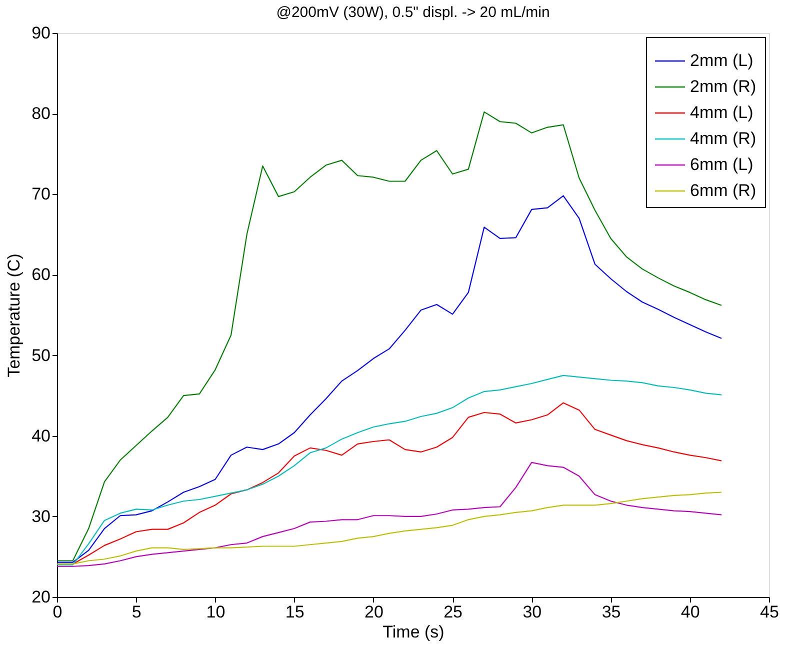  Describe the element at coordinates (41, 516) in the screenshot. I see `y-tick-label: 30` at that location.